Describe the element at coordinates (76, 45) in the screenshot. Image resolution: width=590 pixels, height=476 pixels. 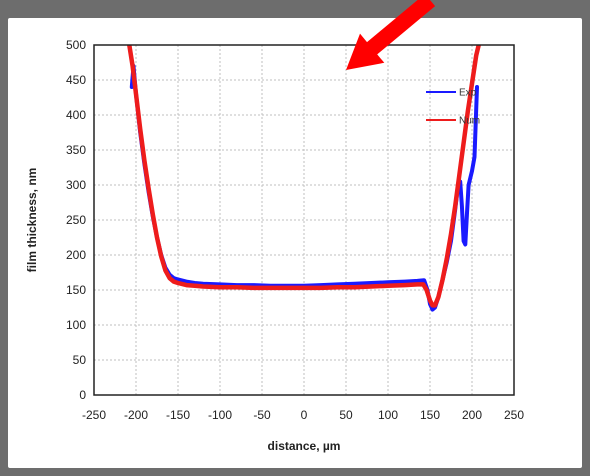
I see `y-tick-label: 500` at that location.